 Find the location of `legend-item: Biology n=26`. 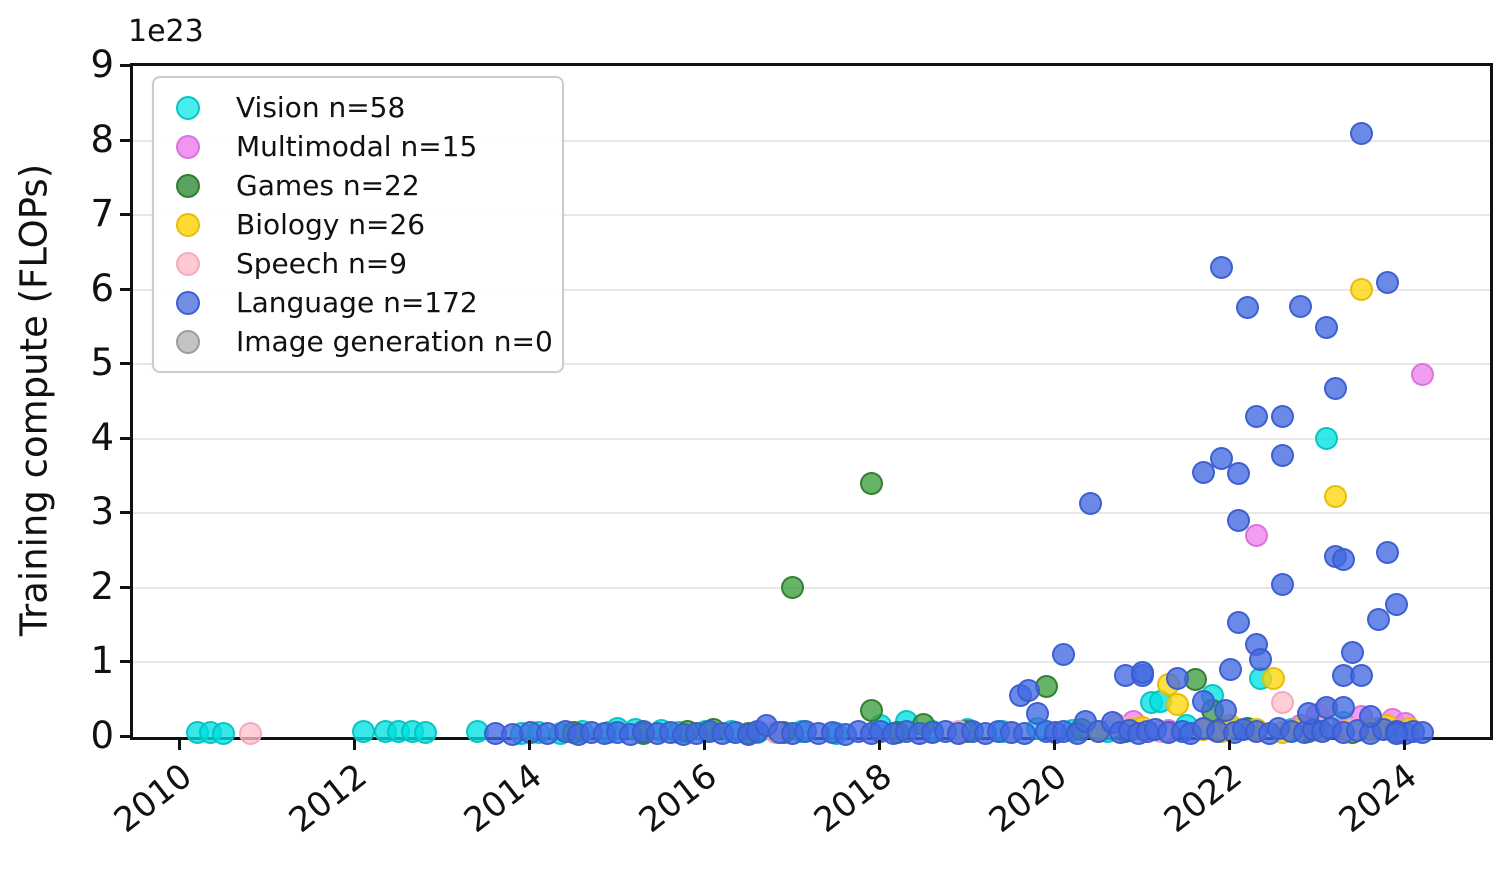

legend-item: Biology n=26 is located at coordinates (358, 224).